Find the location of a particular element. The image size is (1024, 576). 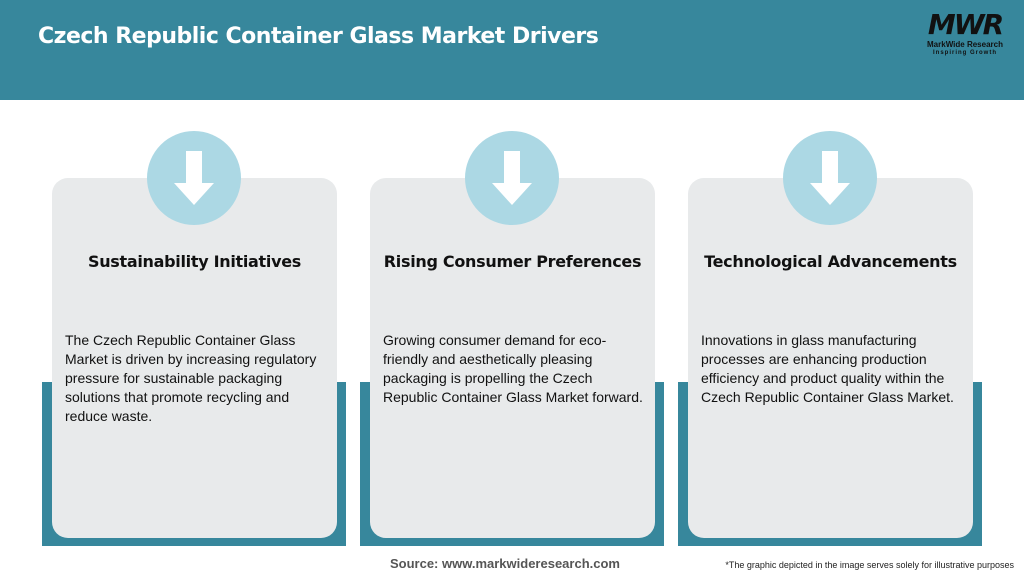

logo: MWR MarkWide Research Inspiring Growth is located at coordinates (965, 33).